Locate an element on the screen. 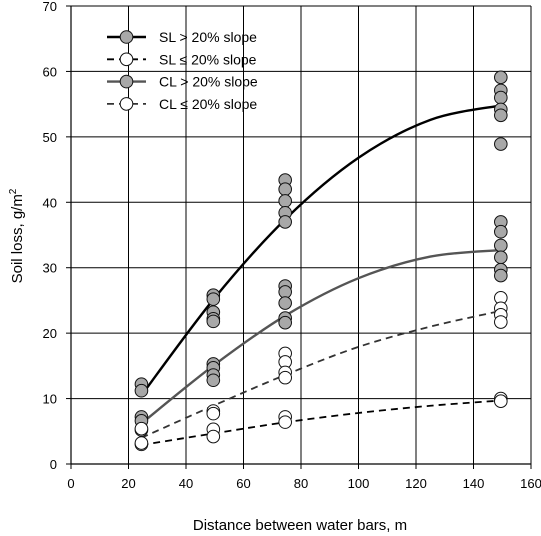 The image size is (541, 536). y-tick-label: 40 is located at coordinates (50, 202).